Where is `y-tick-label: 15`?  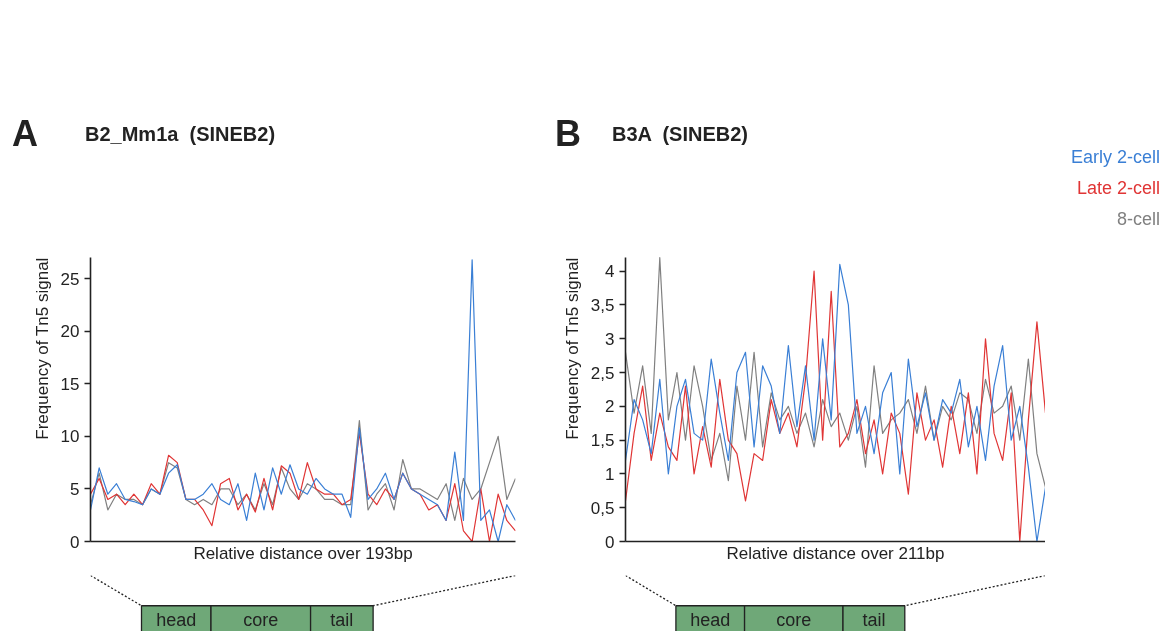 y-tick-label: 15 is located at coordinates (70, 384).